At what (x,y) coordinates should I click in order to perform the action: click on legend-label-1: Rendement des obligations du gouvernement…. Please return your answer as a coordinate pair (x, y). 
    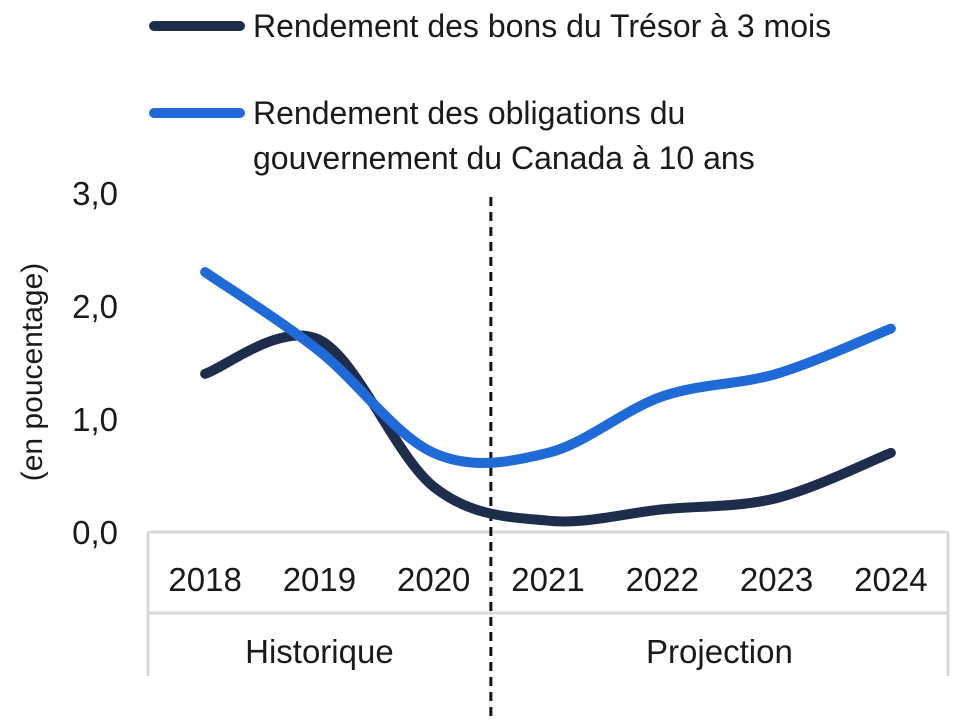
    Looking at the image, I should click on (504, 135).